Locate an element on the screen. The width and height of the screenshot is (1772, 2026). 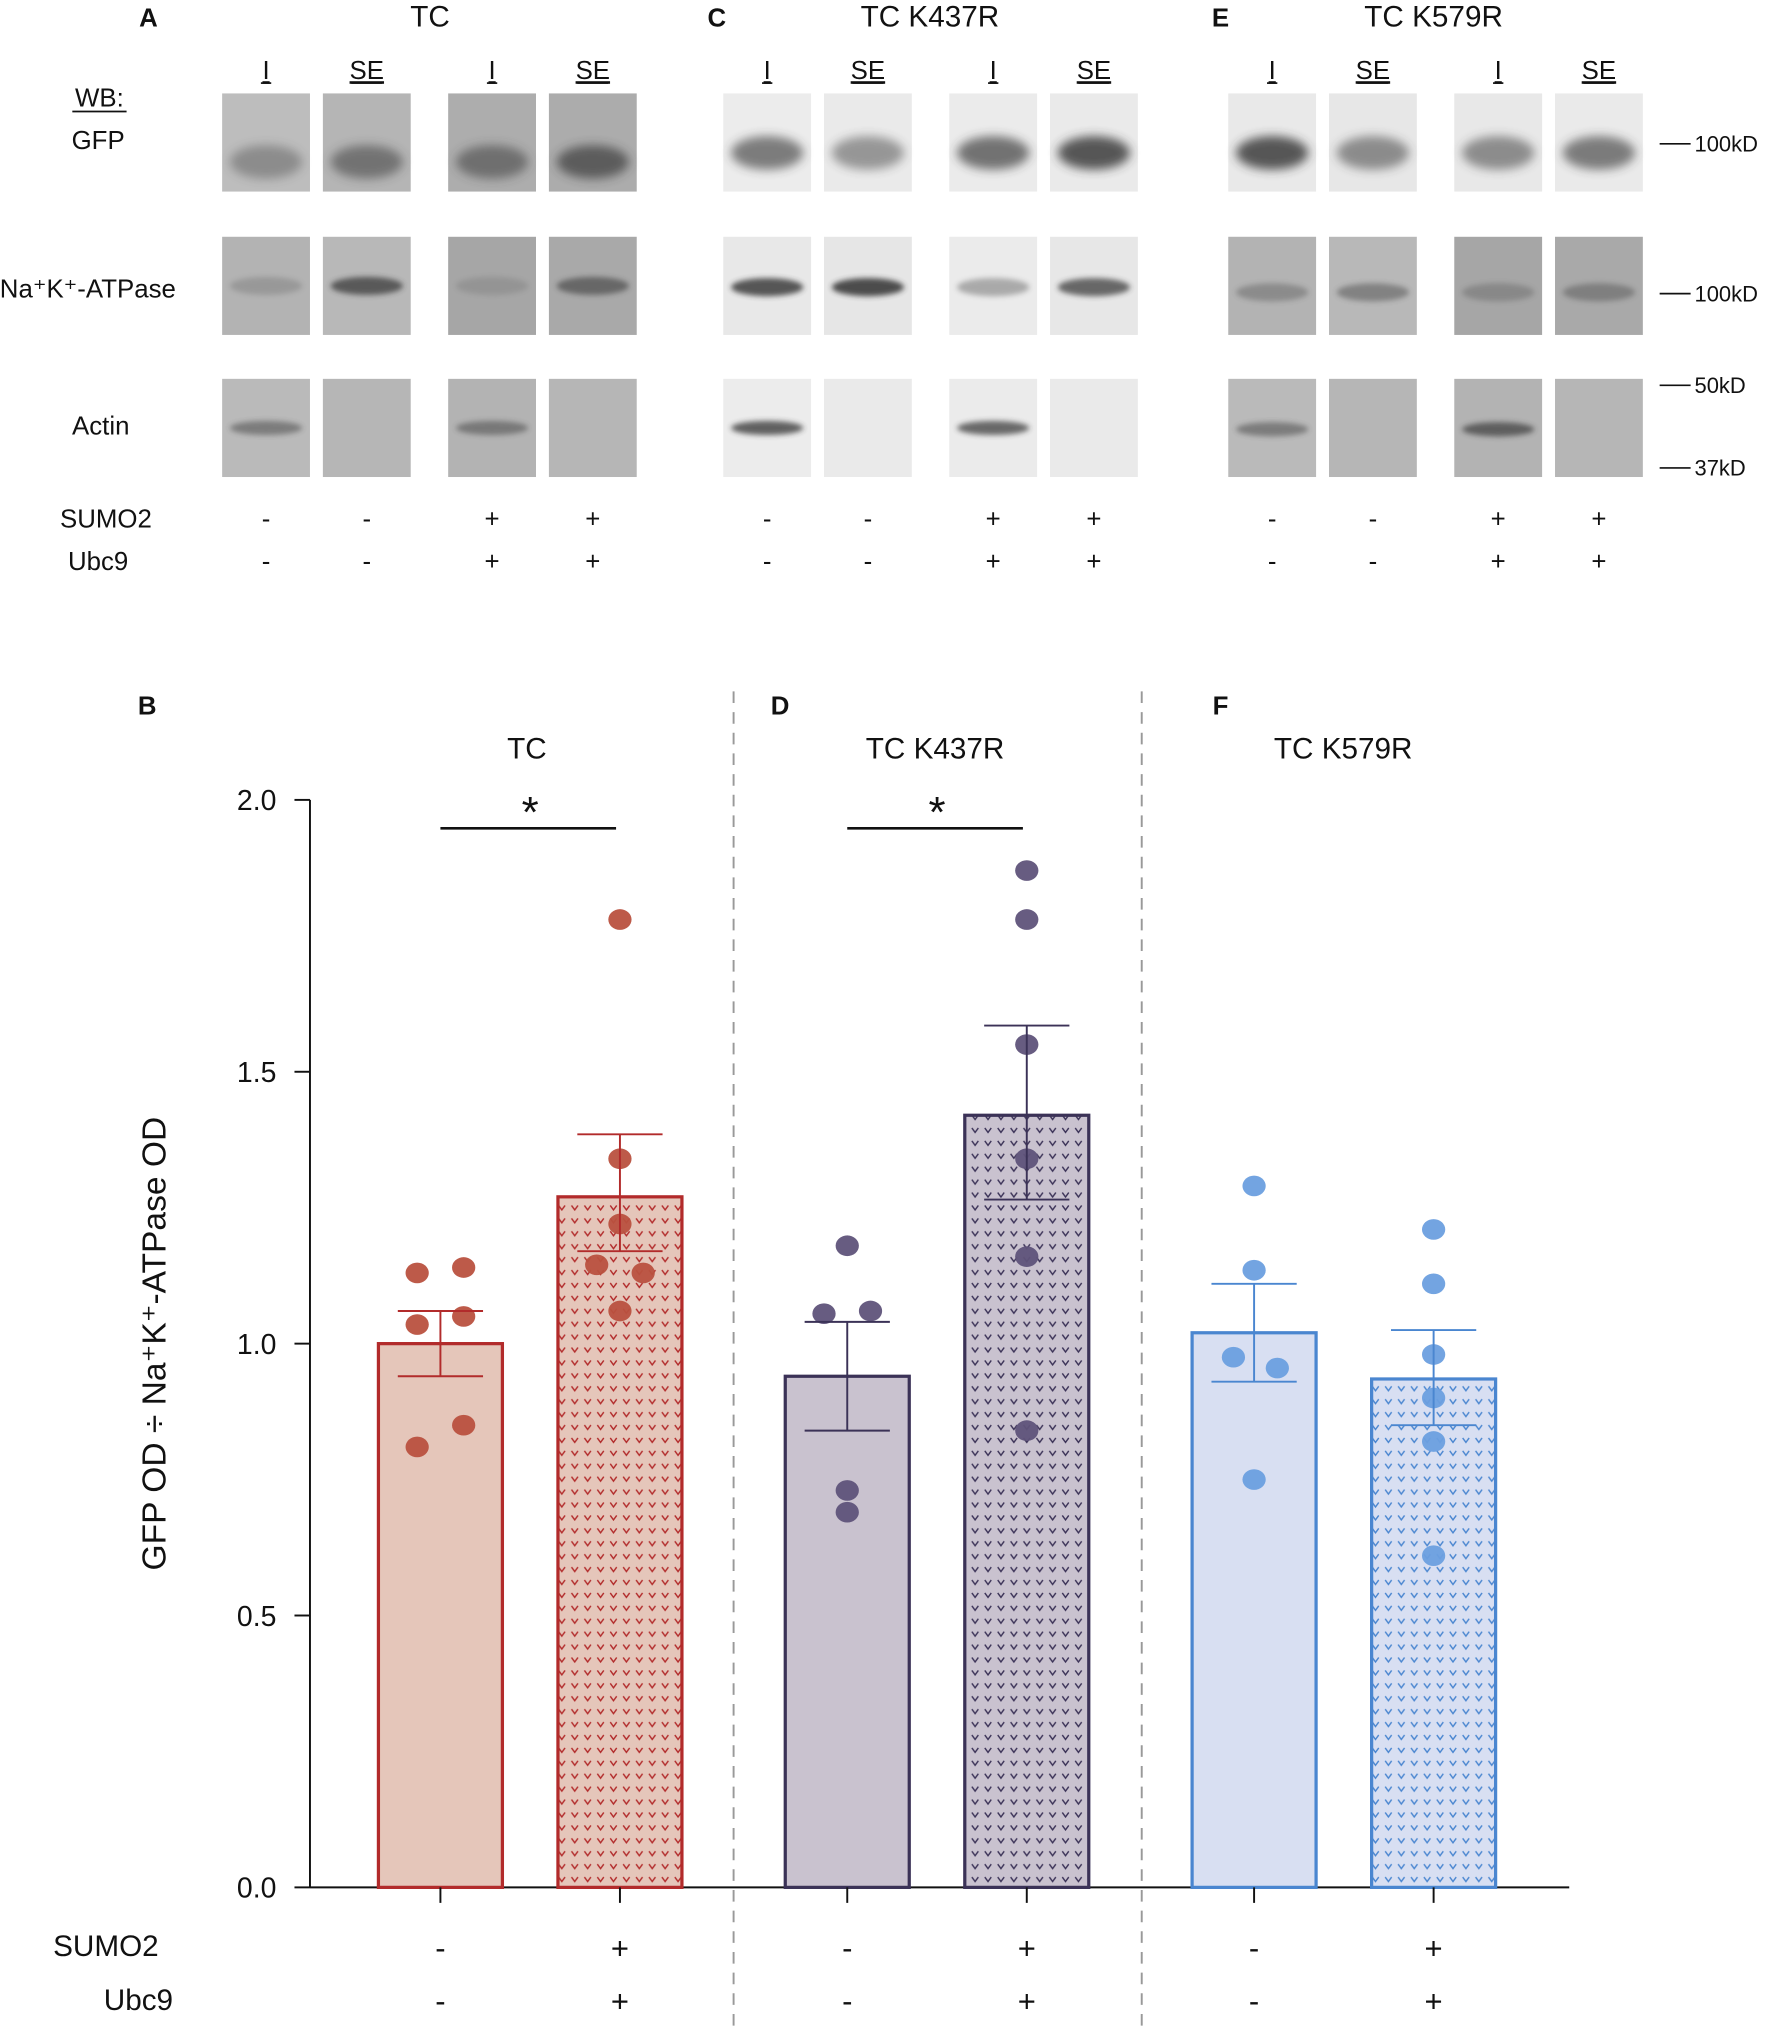
row-label: Na⁺K⁺-ATPase is located at coordinates (88, 289).